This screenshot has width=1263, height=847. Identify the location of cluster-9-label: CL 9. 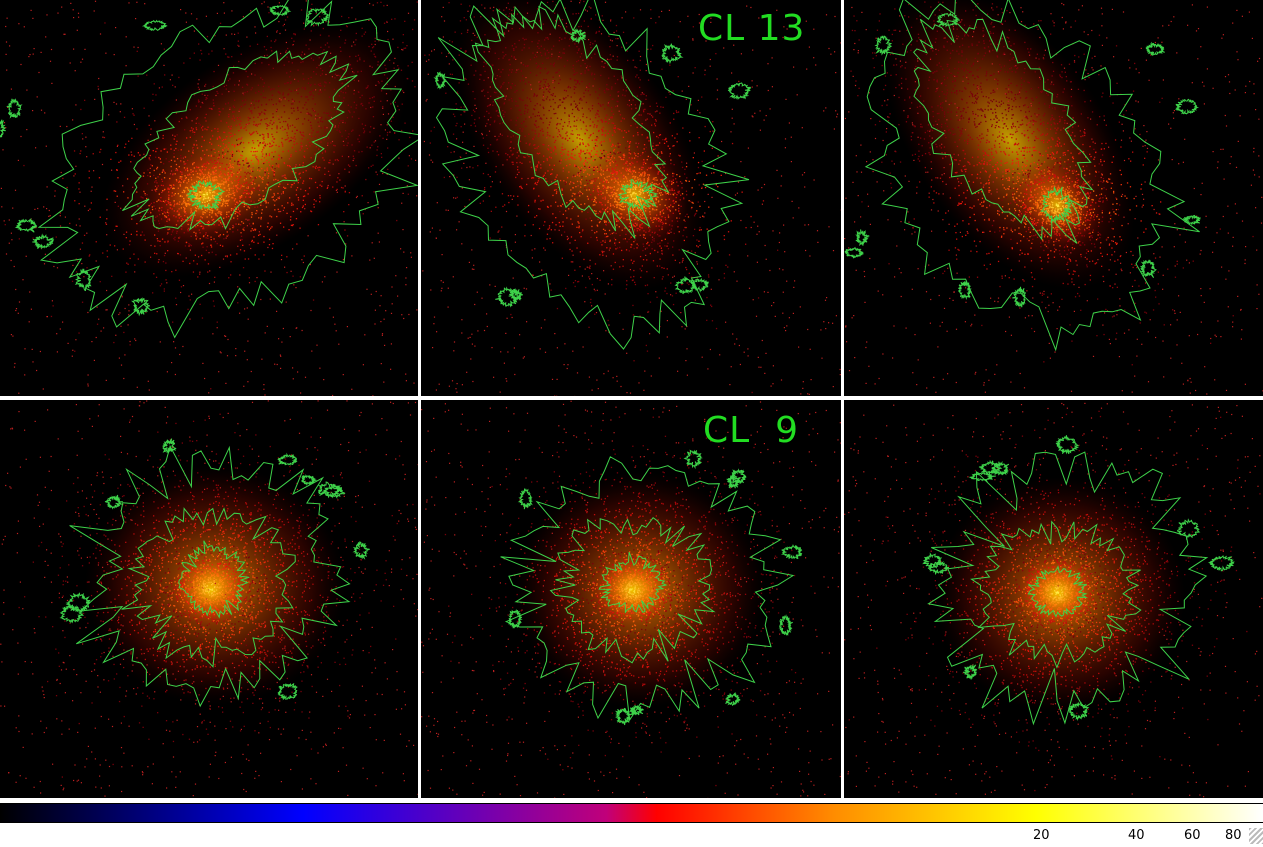
(751, 430).